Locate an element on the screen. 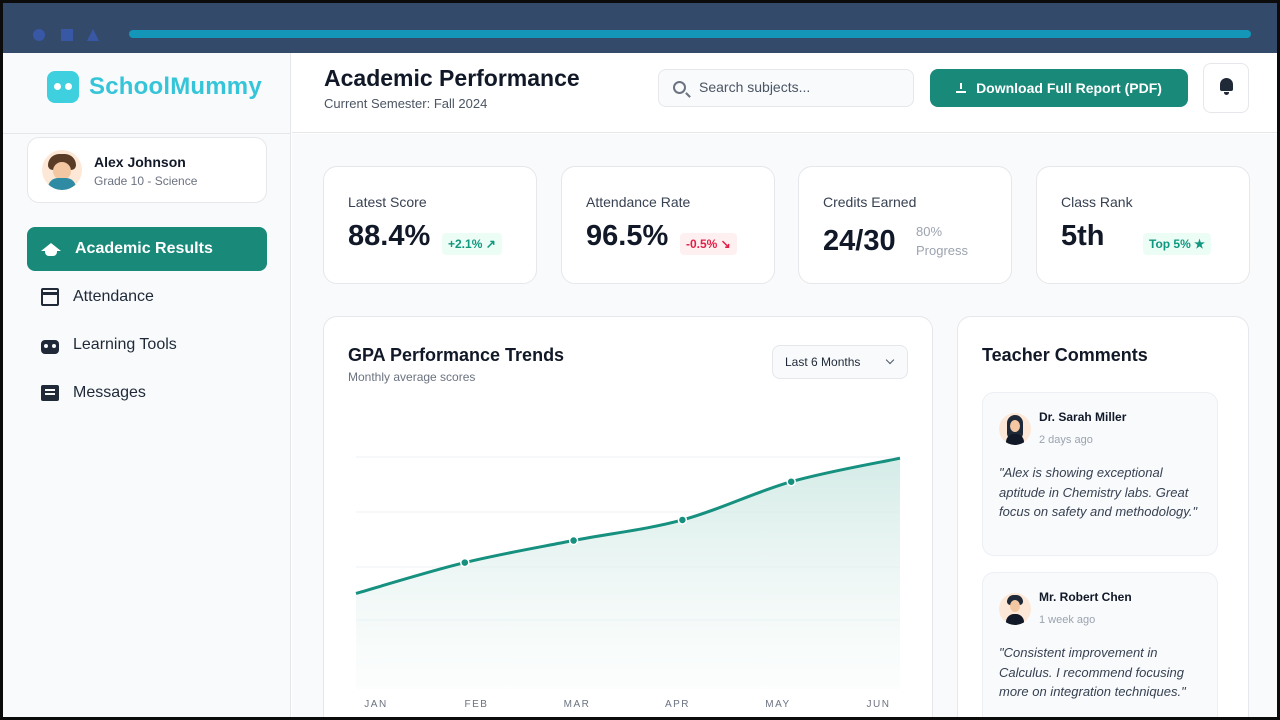 The height and width of the screenshot is (720, 1280). profile-name: Alex Johnson is located at coordinates (140, 162).